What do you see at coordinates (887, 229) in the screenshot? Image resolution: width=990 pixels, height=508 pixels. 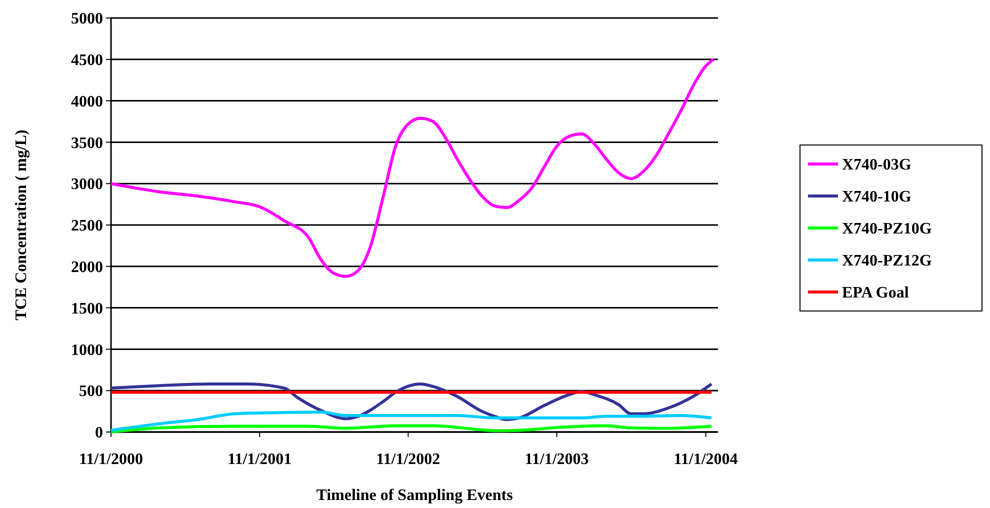 I see `legend-label: X740-PZ10G` at bounding box center [887, 229].